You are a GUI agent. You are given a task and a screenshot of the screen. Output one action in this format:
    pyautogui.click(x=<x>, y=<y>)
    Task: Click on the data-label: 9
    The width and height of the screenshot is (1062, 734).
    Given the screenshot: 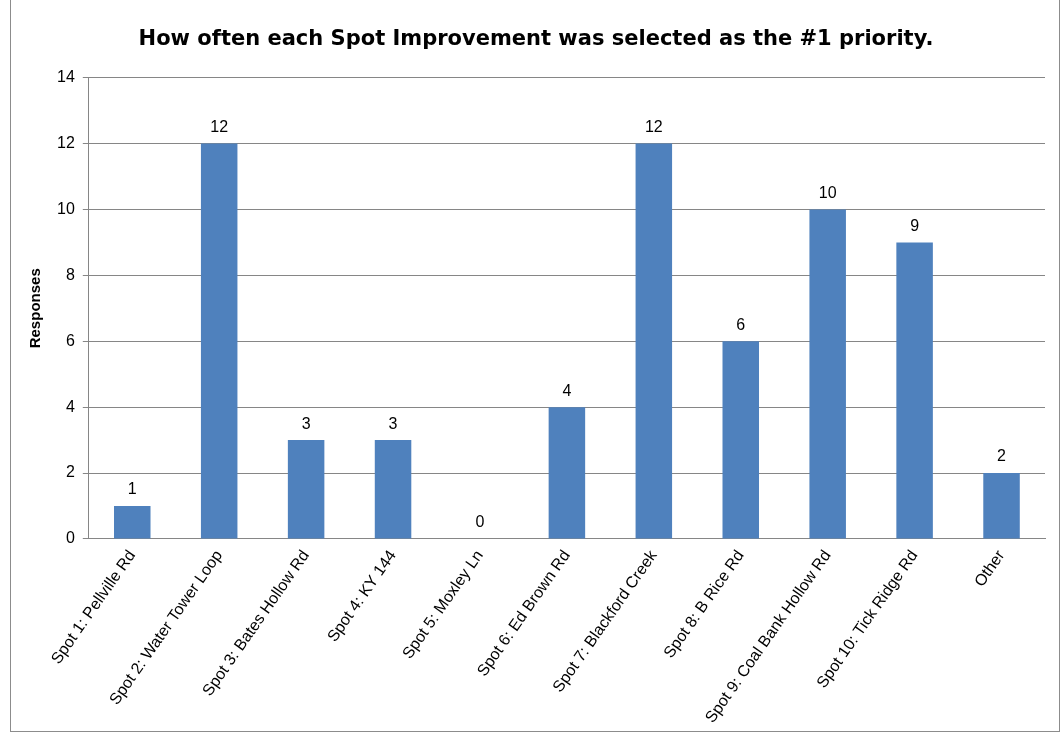 What is the action you would take?
    pyautogui.click(x=915, y=225)
    